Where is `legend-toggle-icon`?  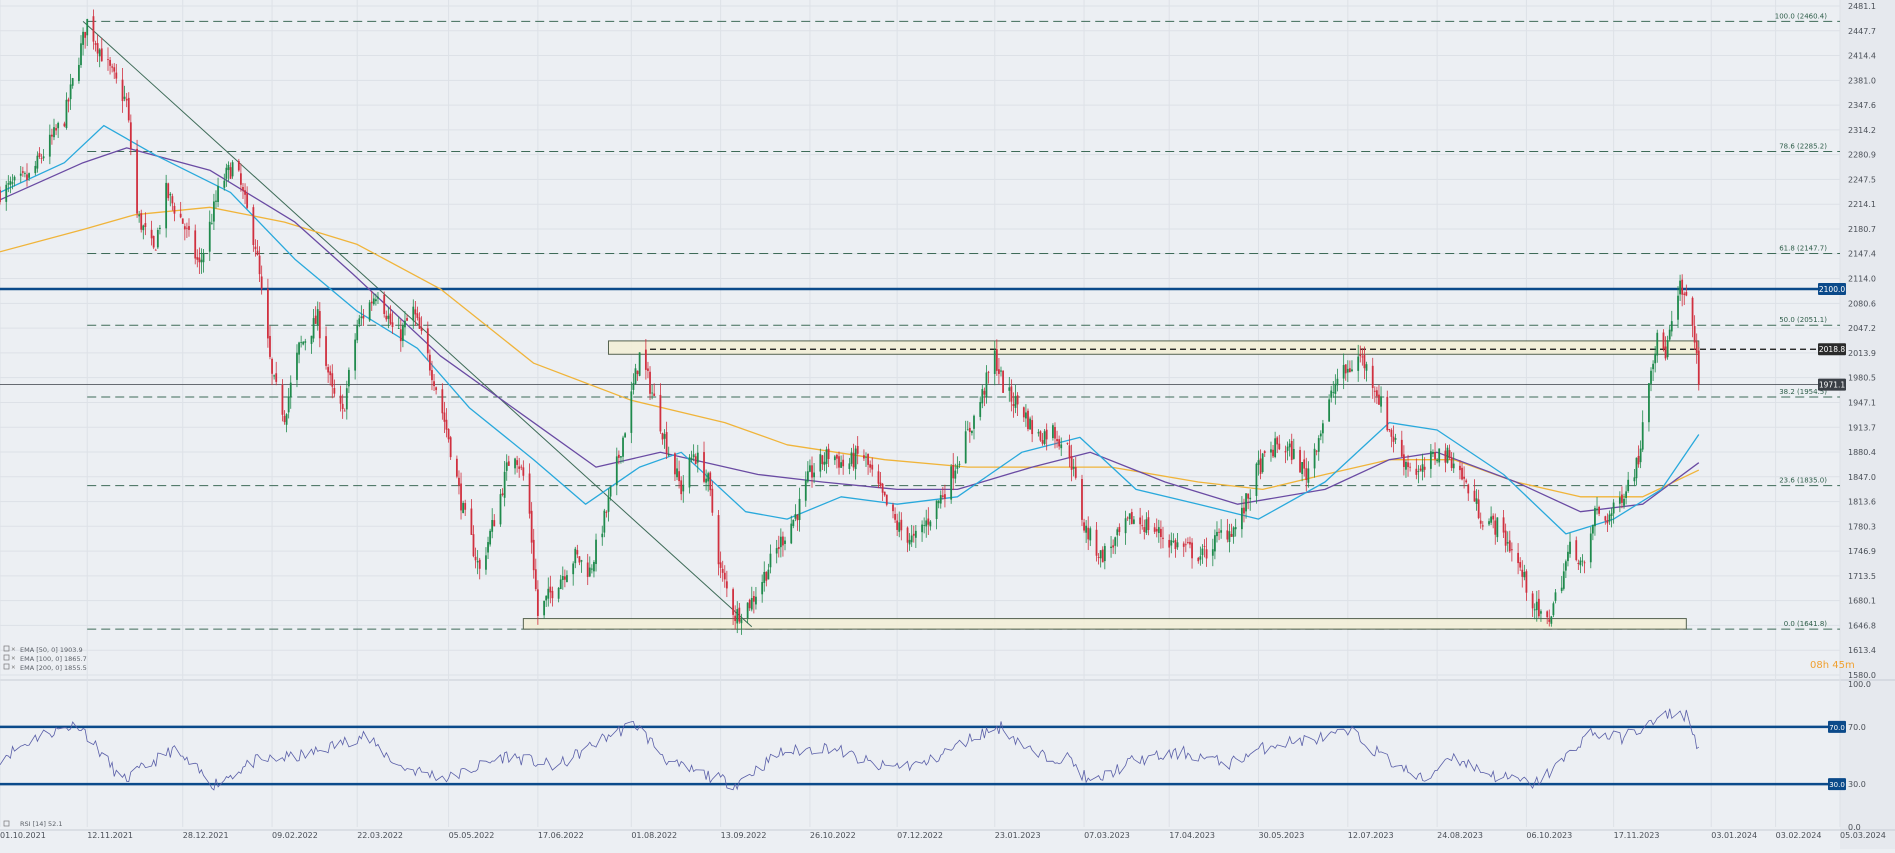
legend-toggle-icon is located at coordinates (6, 657).